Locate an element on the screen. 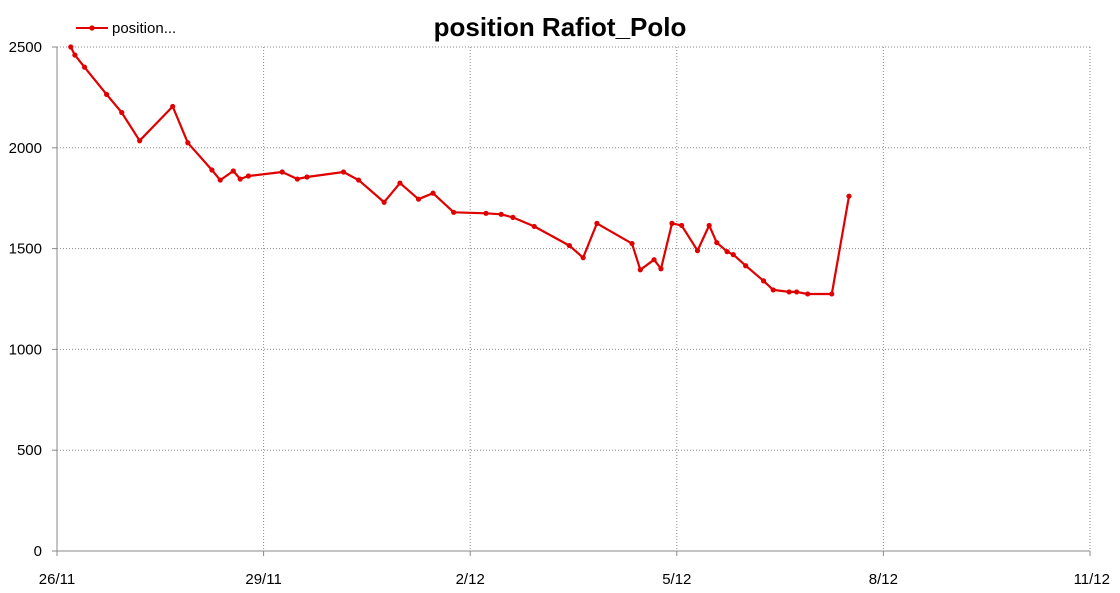 The height and width of the screenshot is (593, 1120). chart-title: position Rafiot_Polo is located at coordinates (560, 27).